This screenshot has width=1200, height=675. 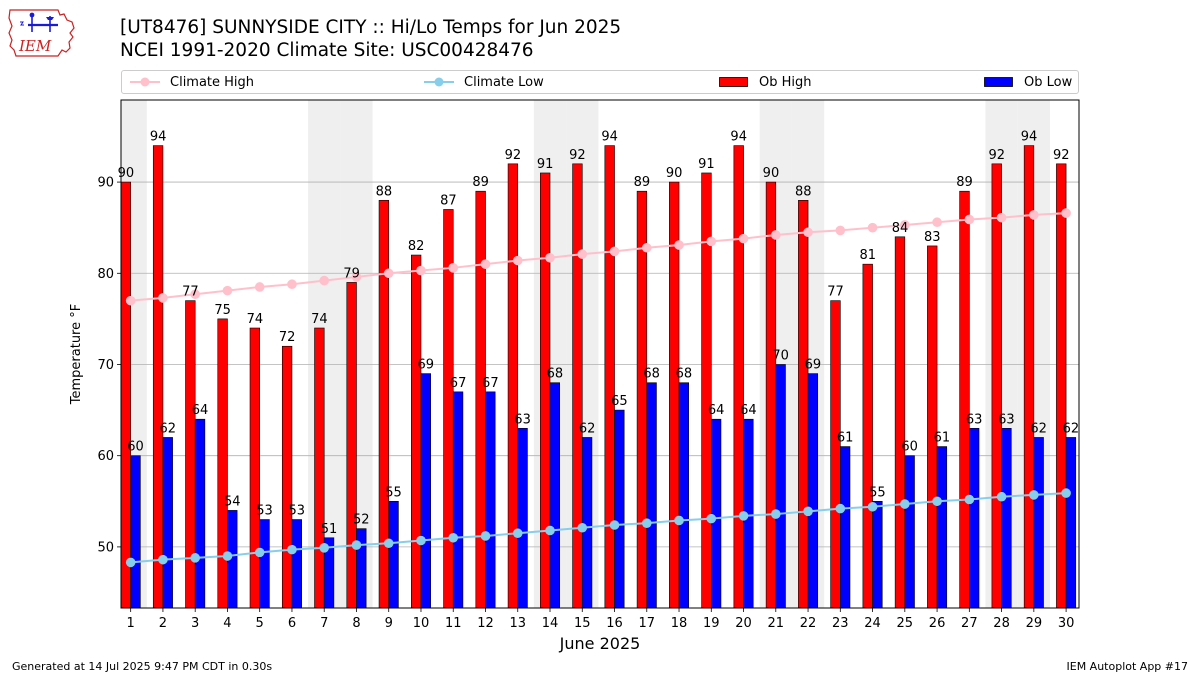 What do you see at coordinates (105, 365) in the screenshot?
I see `y-tick-label: 70` at bounding box center [105, 365].